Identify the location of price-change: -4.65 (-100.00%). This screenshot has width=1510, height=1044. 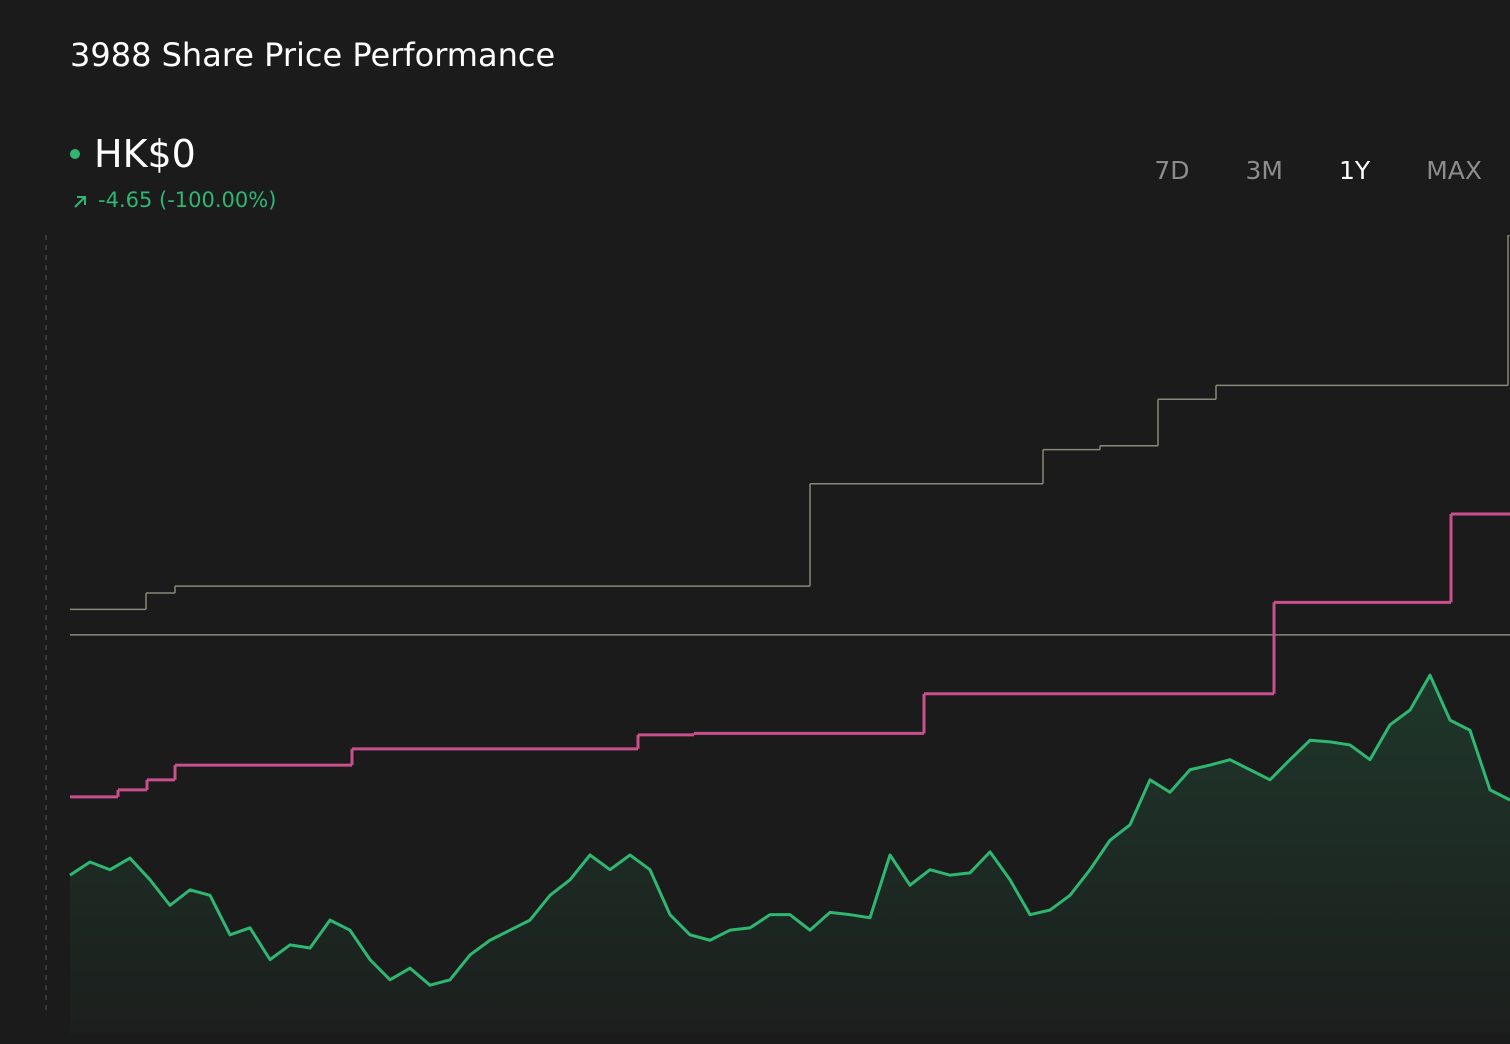
(187, 200).